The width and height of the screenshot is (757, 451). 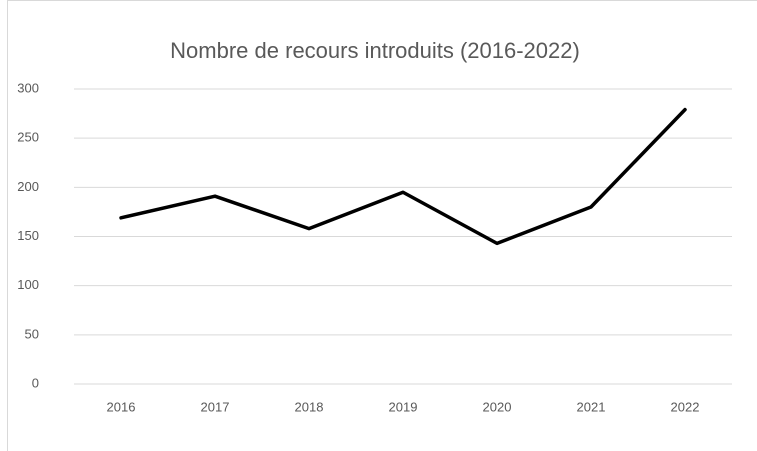 I want to click on x-tick-label: 2018, so click(x=309, y=406).